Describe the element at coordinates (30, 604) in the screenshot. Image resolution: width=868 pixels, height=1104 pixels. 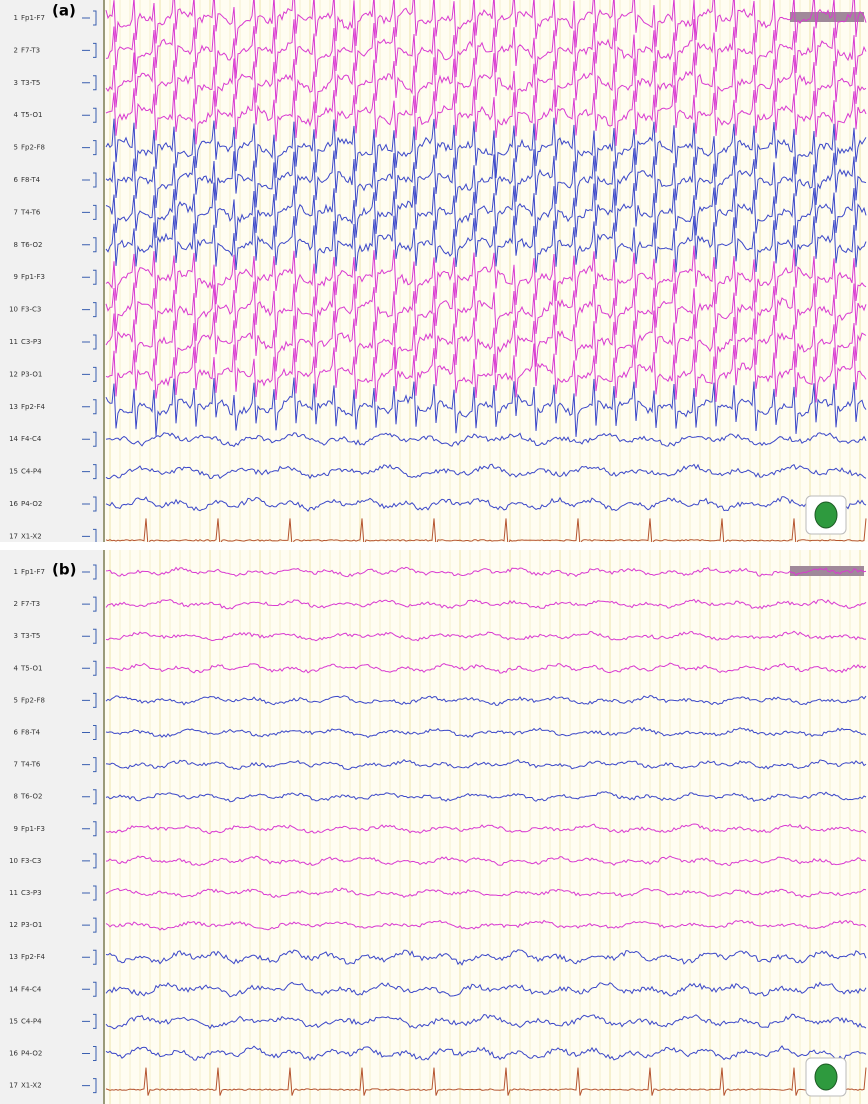
I see `channel-name: F7-T3` at that location.